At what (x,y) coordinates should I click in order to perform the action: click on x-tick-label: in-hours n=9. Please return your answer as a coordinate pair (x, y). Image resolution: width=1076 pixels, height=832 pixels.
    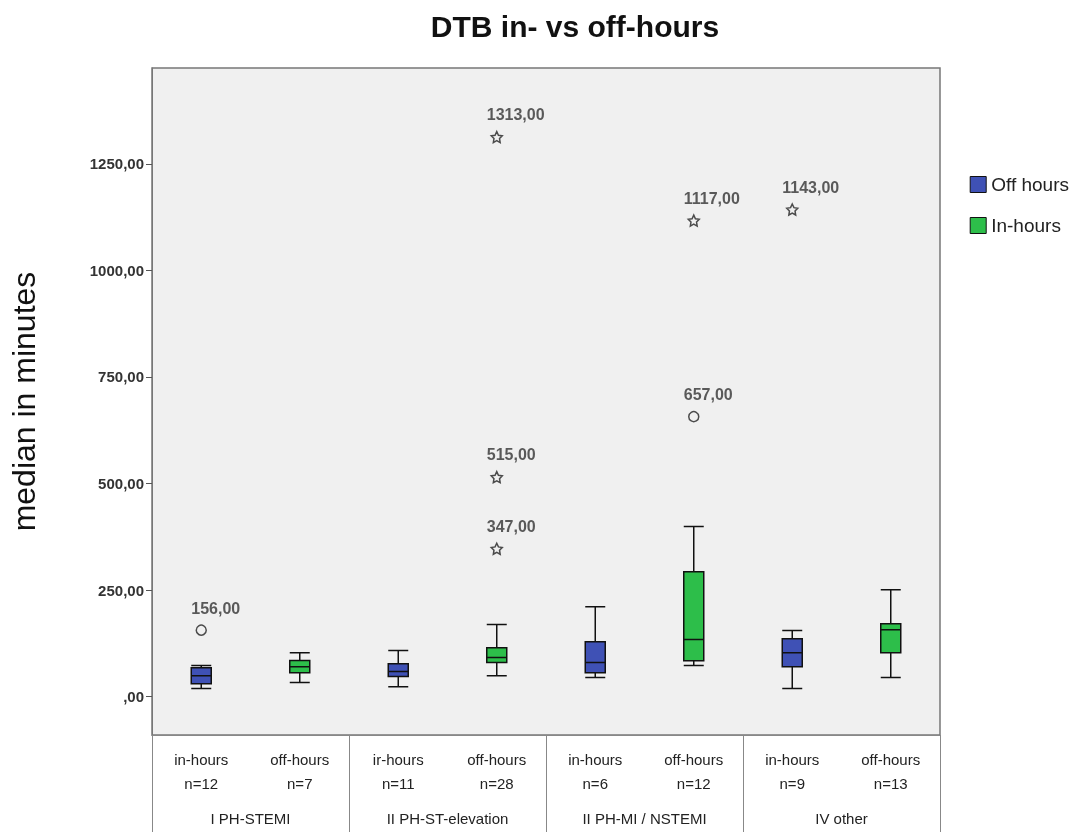
    Looking at the image, I should click on (792, 771).